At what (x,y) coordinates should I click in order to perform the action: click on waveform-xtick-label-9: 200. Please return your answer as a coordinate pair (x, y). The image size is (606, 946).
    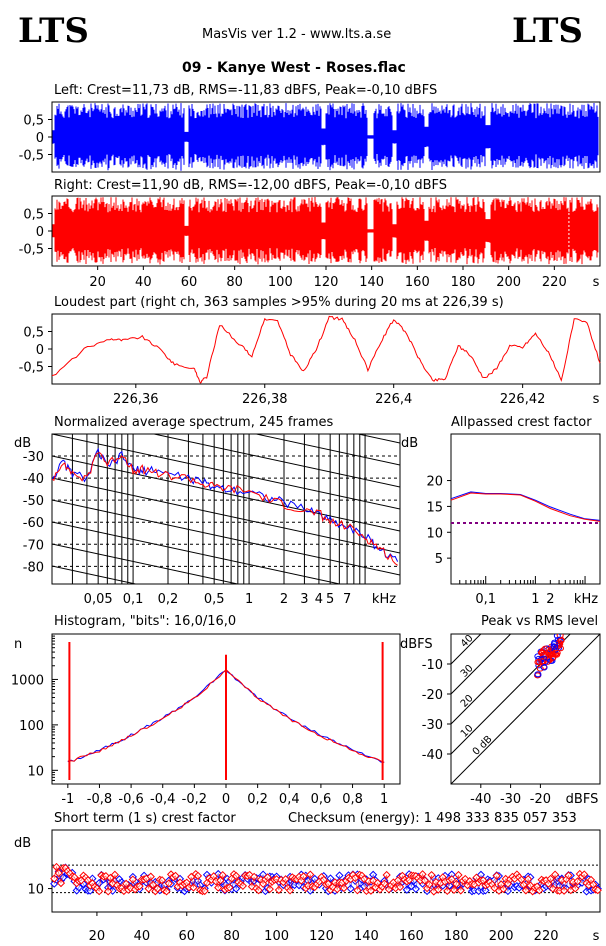
    Looking at the image, I should click on (508, 282).